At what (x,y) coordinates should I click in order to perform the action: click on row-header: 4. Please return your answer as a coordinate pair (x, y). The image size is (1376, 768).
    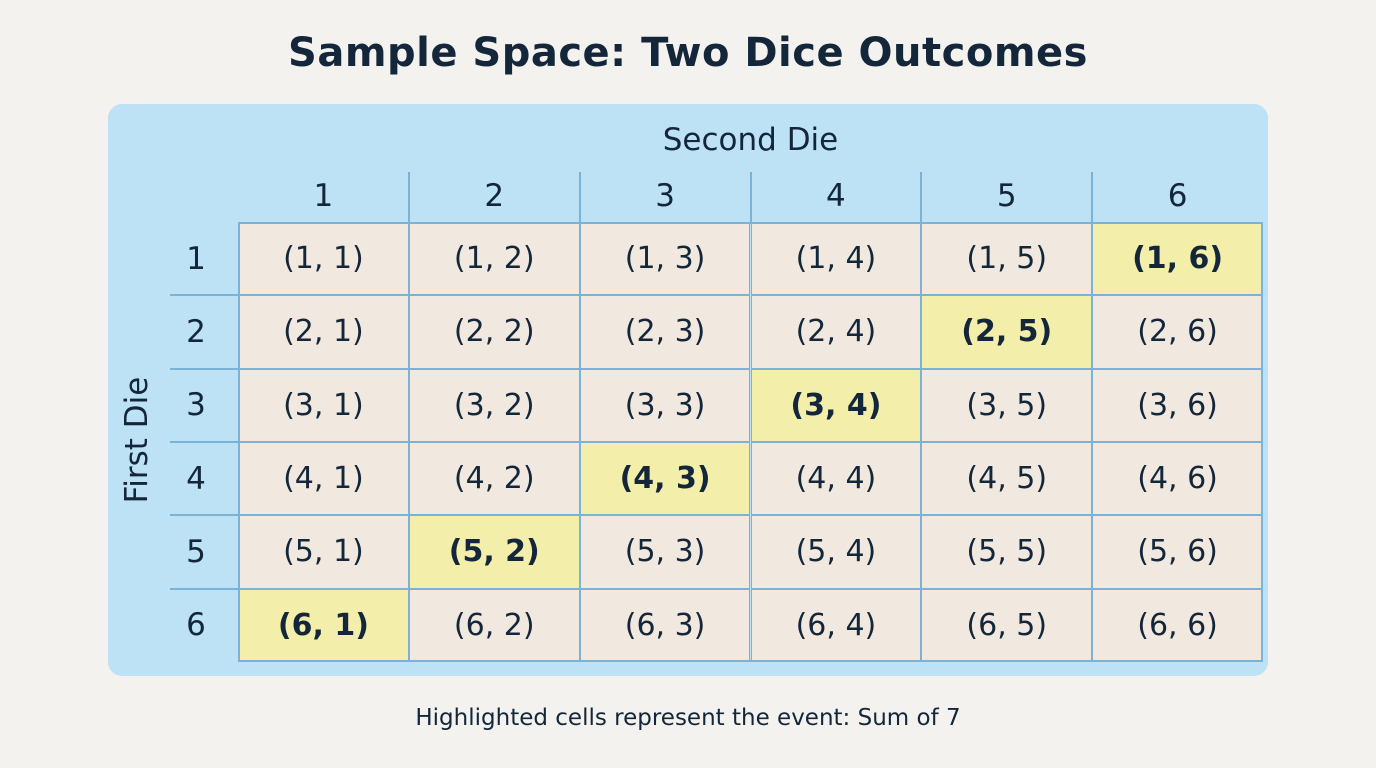
    Looking at the image, I should click on (196, 478).